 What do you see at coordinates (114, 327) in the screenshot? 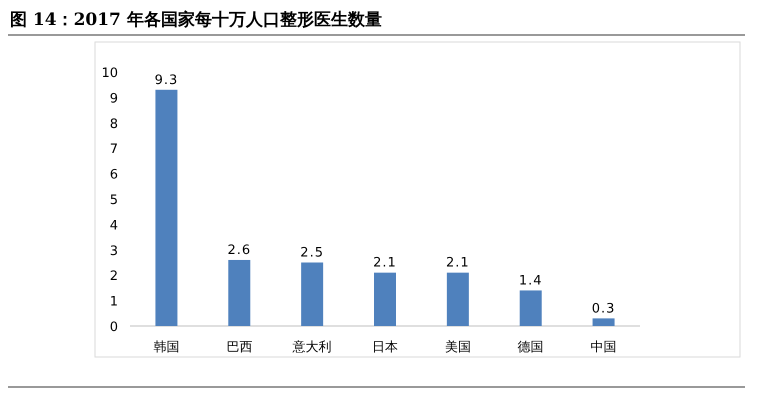
I see `y-tick-label: 0` at bounding box center [114, 327].